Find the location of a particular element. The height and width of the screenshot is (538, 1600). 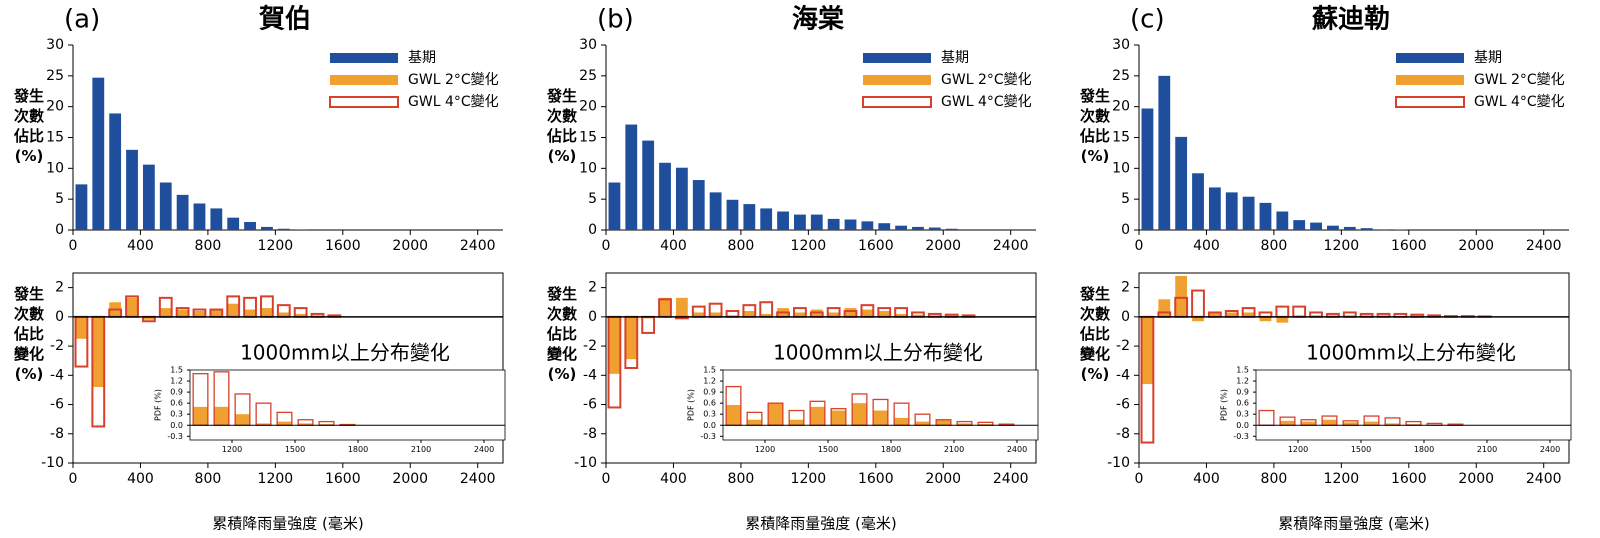

y-tick-label: -0.3 is located at coordinates (1241, 436).